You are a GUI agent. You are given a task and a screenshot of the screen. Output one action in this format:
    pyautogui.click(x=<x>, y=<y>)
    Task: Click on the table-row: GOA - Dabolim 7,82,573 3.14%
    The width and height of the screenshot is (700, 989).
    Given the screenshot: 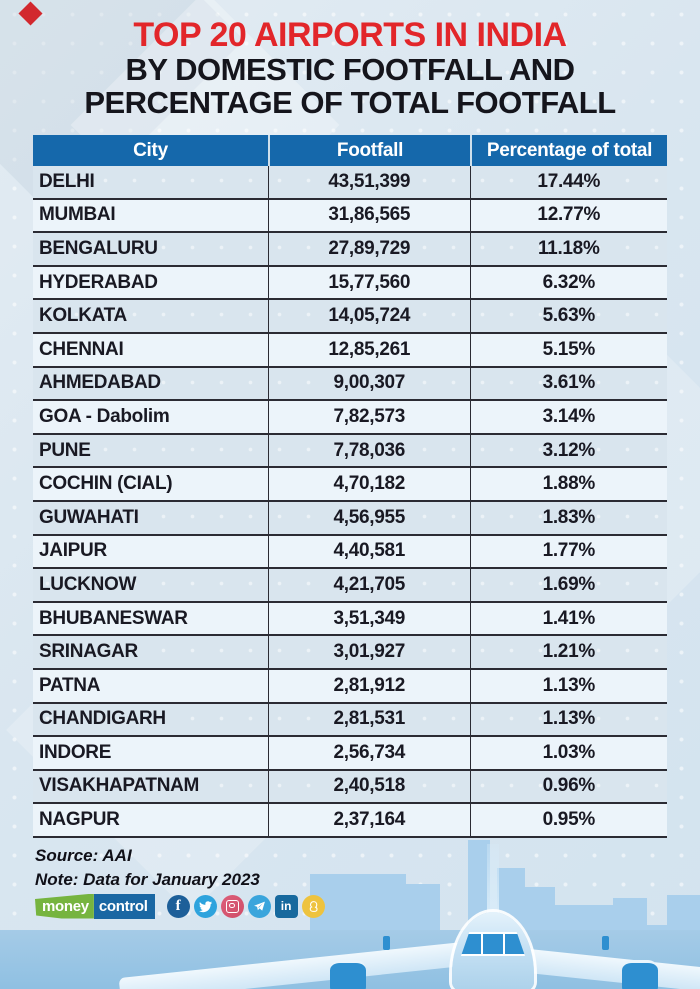 What is the action you would take?
    pyautogui.click(x=350, y=418)
    